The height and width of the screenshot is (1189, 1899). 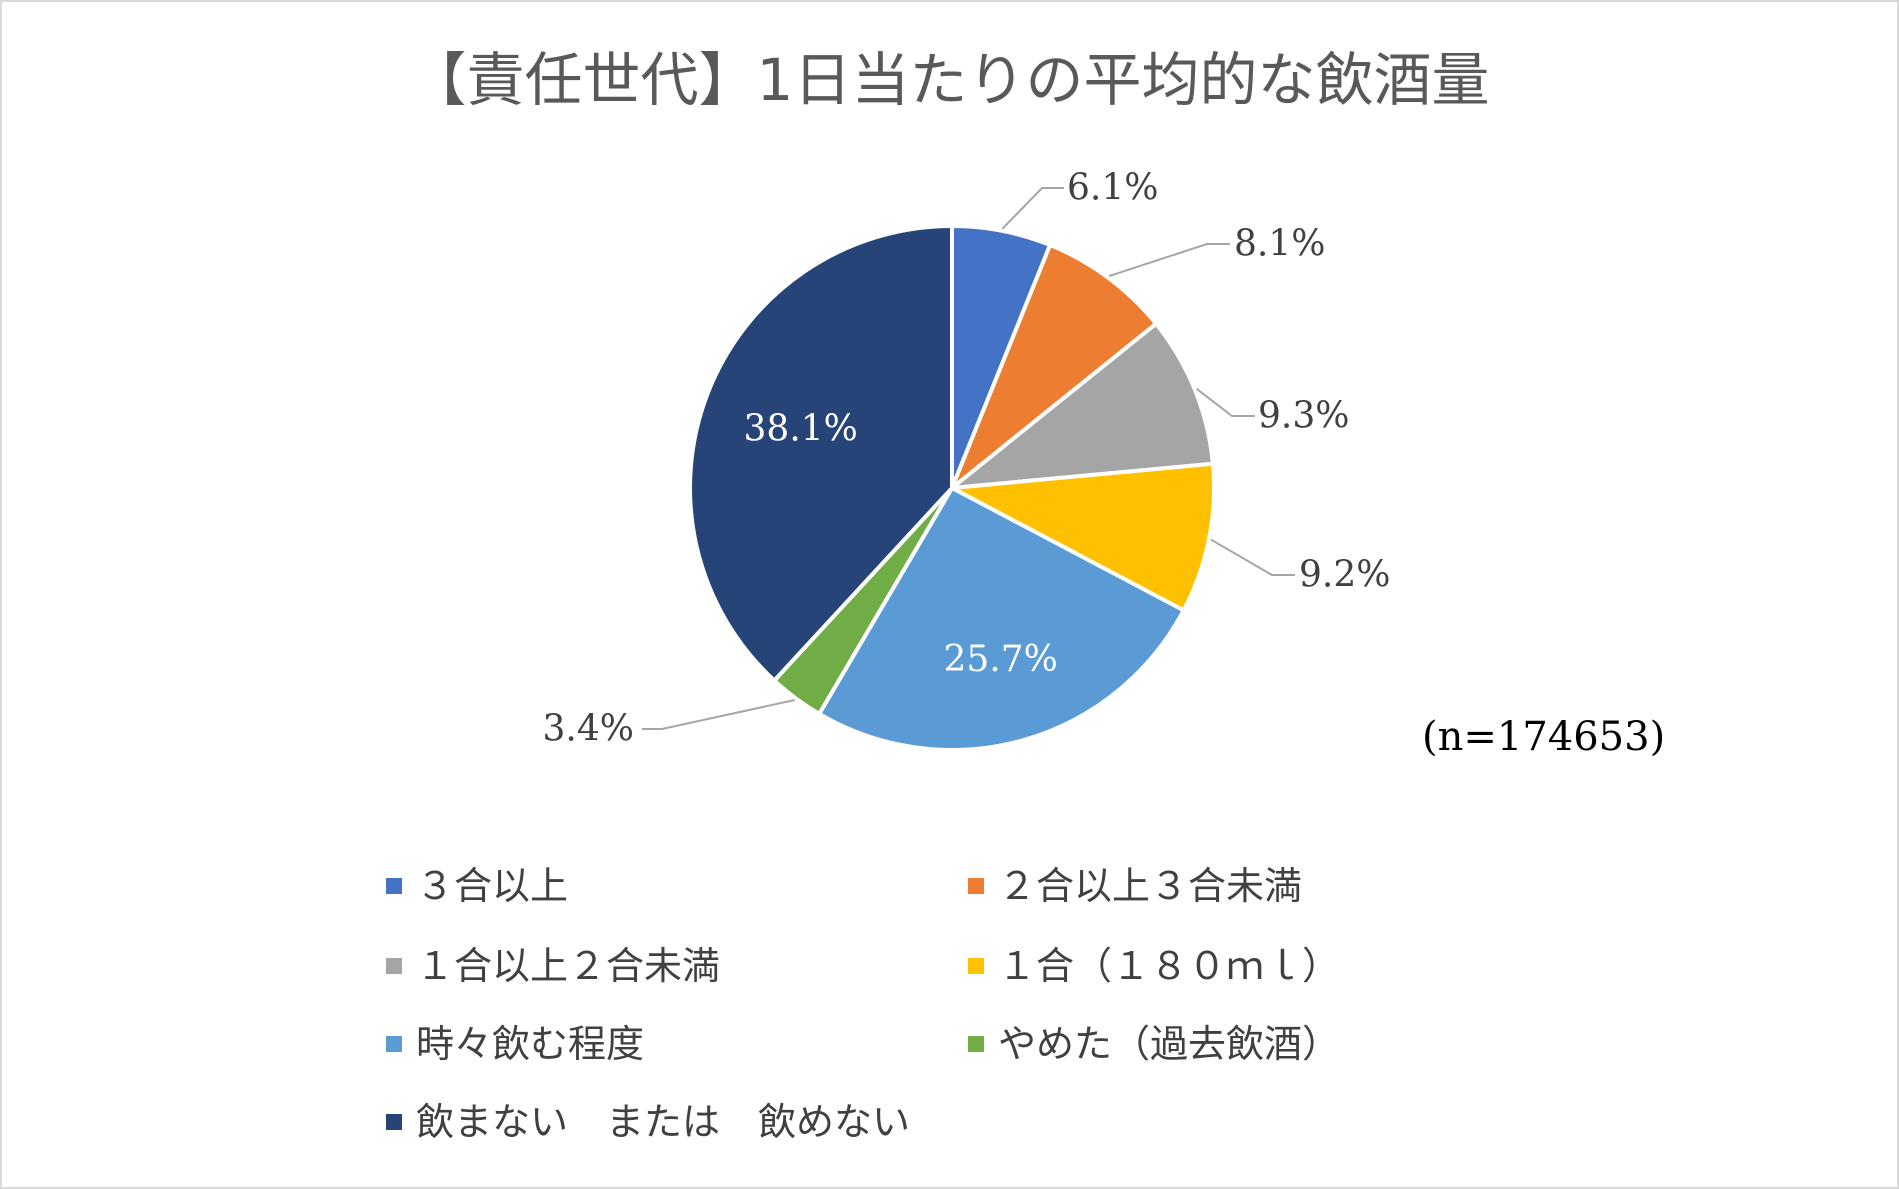 I want to click on data-label-2: 8.1%, so click(x=1279, y=244).